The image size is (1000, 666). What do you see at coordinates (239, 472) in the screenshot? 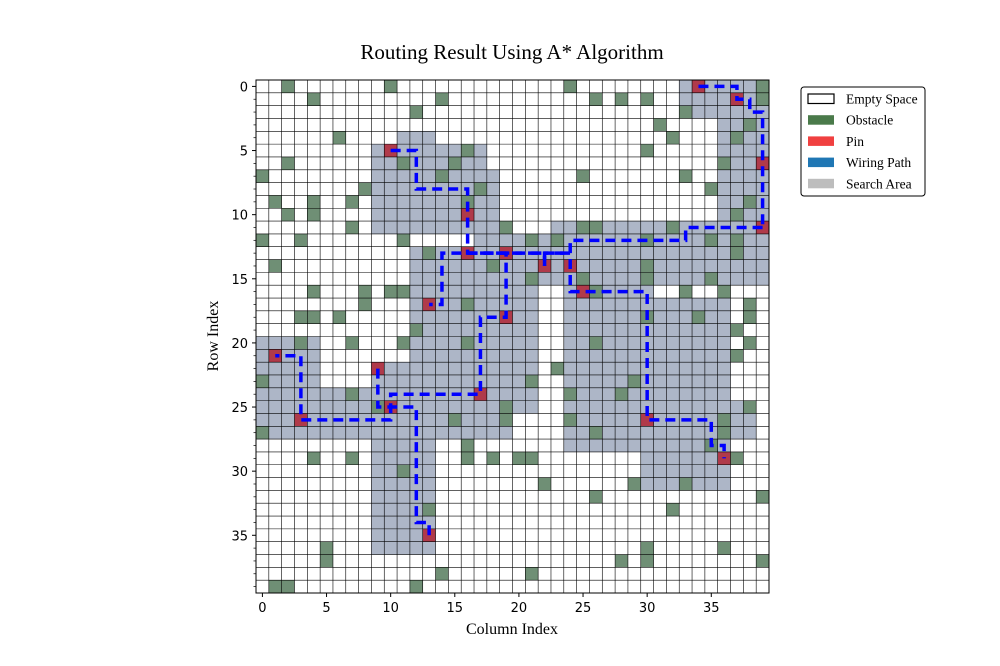
I see `y-tick-label: 30` at bounding box center [239, 472].